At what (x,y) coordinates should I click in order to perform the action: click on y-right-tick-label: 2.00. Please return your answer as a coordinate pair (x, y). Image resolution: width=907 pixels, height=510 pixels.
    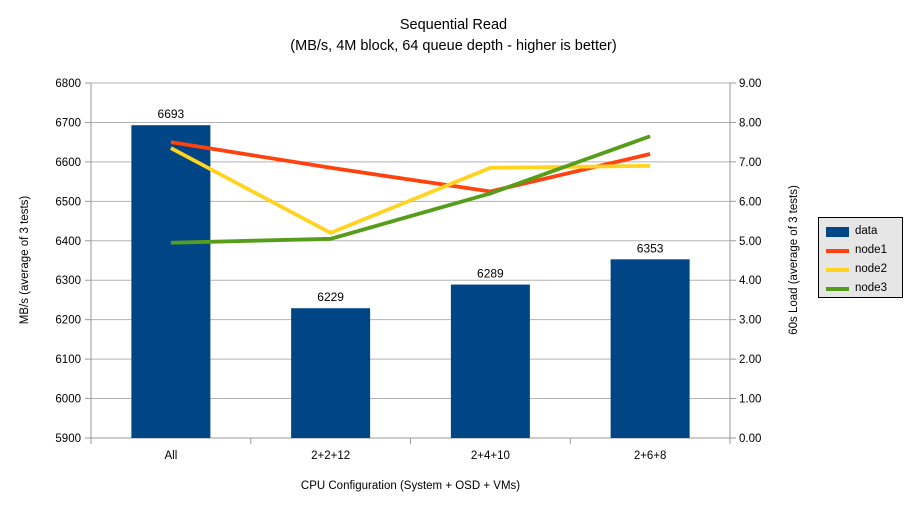
    Looking at the image, I should click on (750, 360).